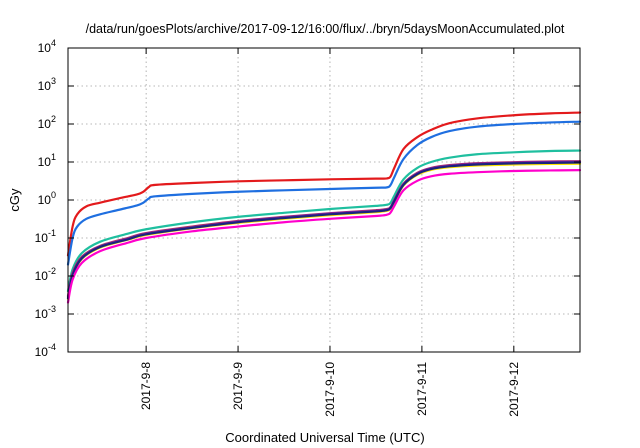 This screenshot has width=640, height=448. Describe the element at coordinates (45, 350) in the screenshot. I see `y-tick-label: 10⁻⁴` at that location.